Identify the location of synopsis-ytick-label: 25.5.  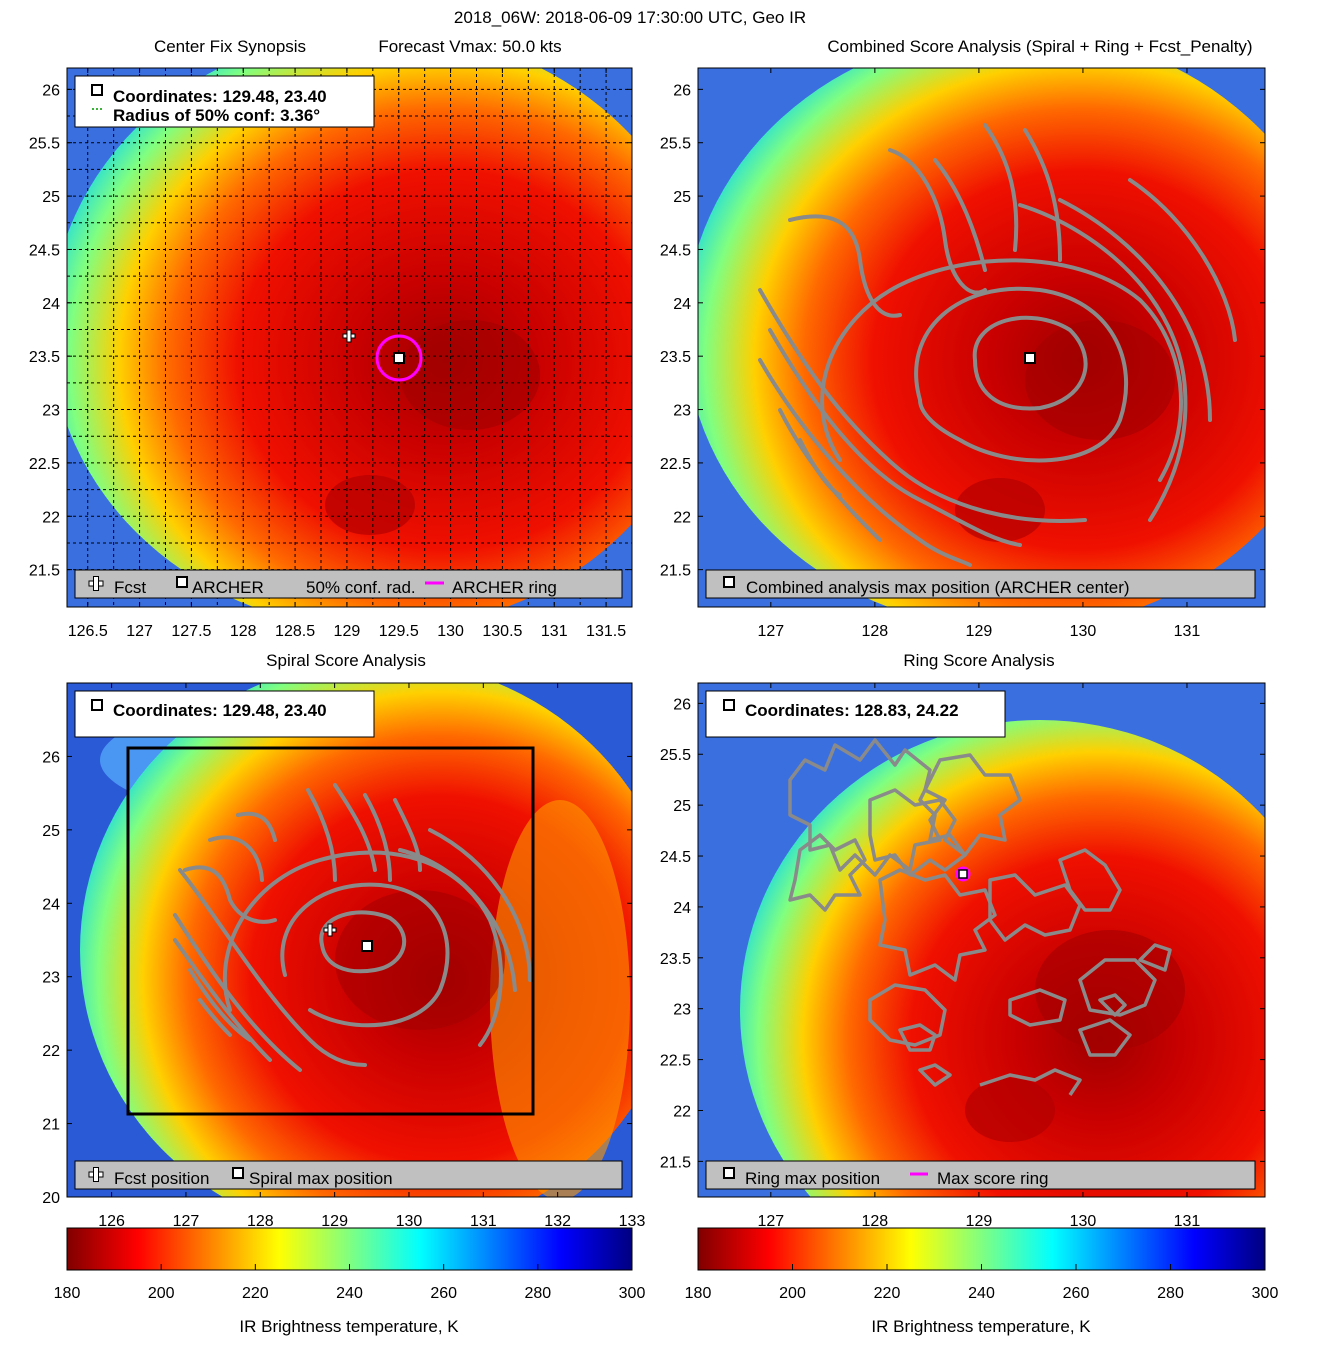
(44, 144).